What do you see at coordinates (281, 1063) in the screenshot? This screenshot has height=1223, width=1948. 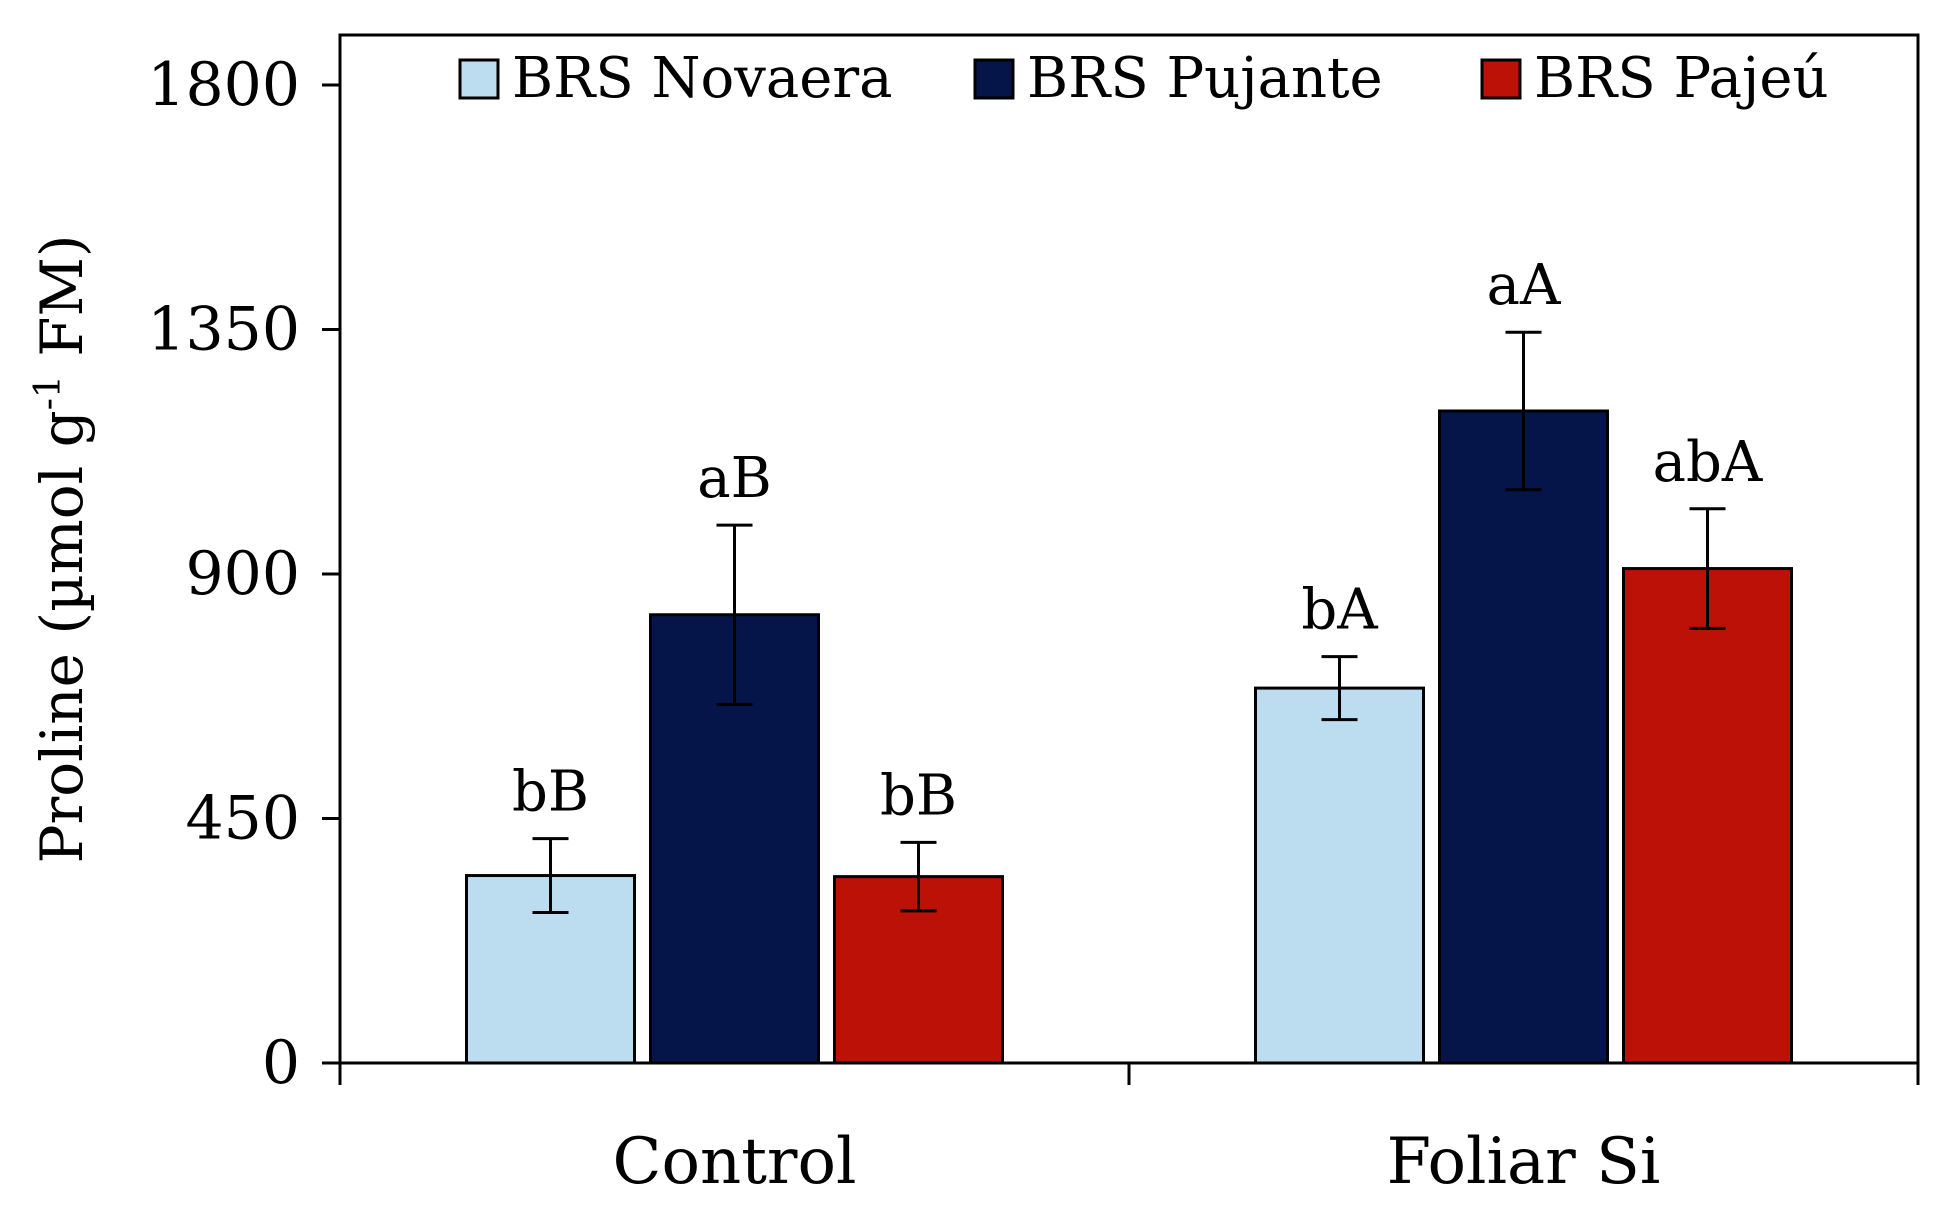 I see `y-tick-label: 0` at bounding box center [281, 1063].